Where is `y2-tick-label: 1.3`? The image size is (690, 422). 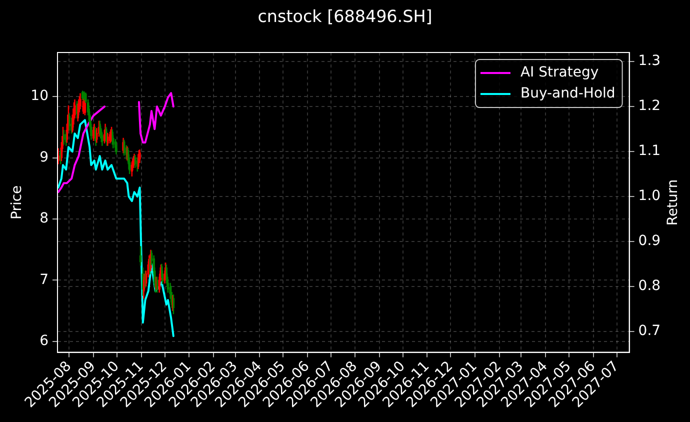
y2-tick-label: 1.3 is located at coordinates (649, 61).